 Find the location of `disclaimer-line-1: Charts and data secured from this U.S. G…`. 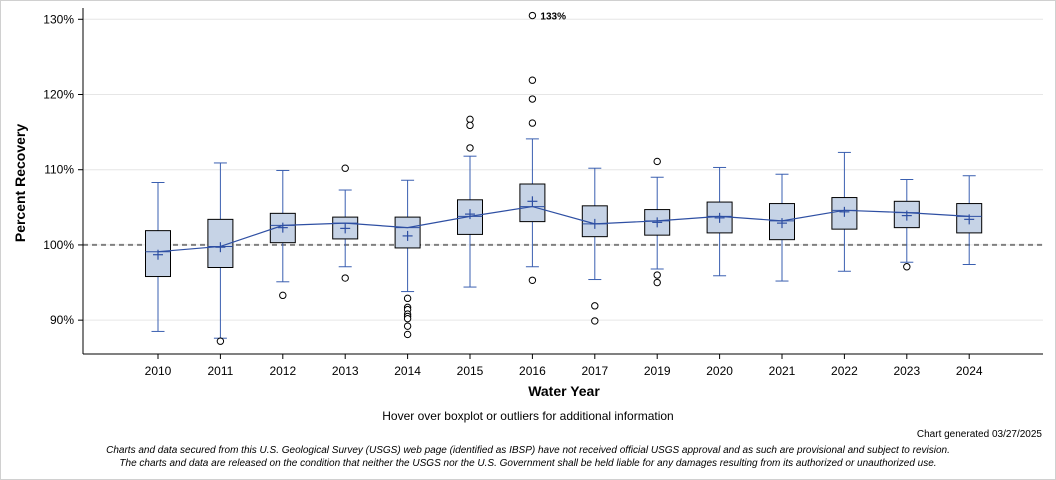

disclaimer-line-1: Charts and data secured from this U.S. G… is located at coordinates (528, 450).